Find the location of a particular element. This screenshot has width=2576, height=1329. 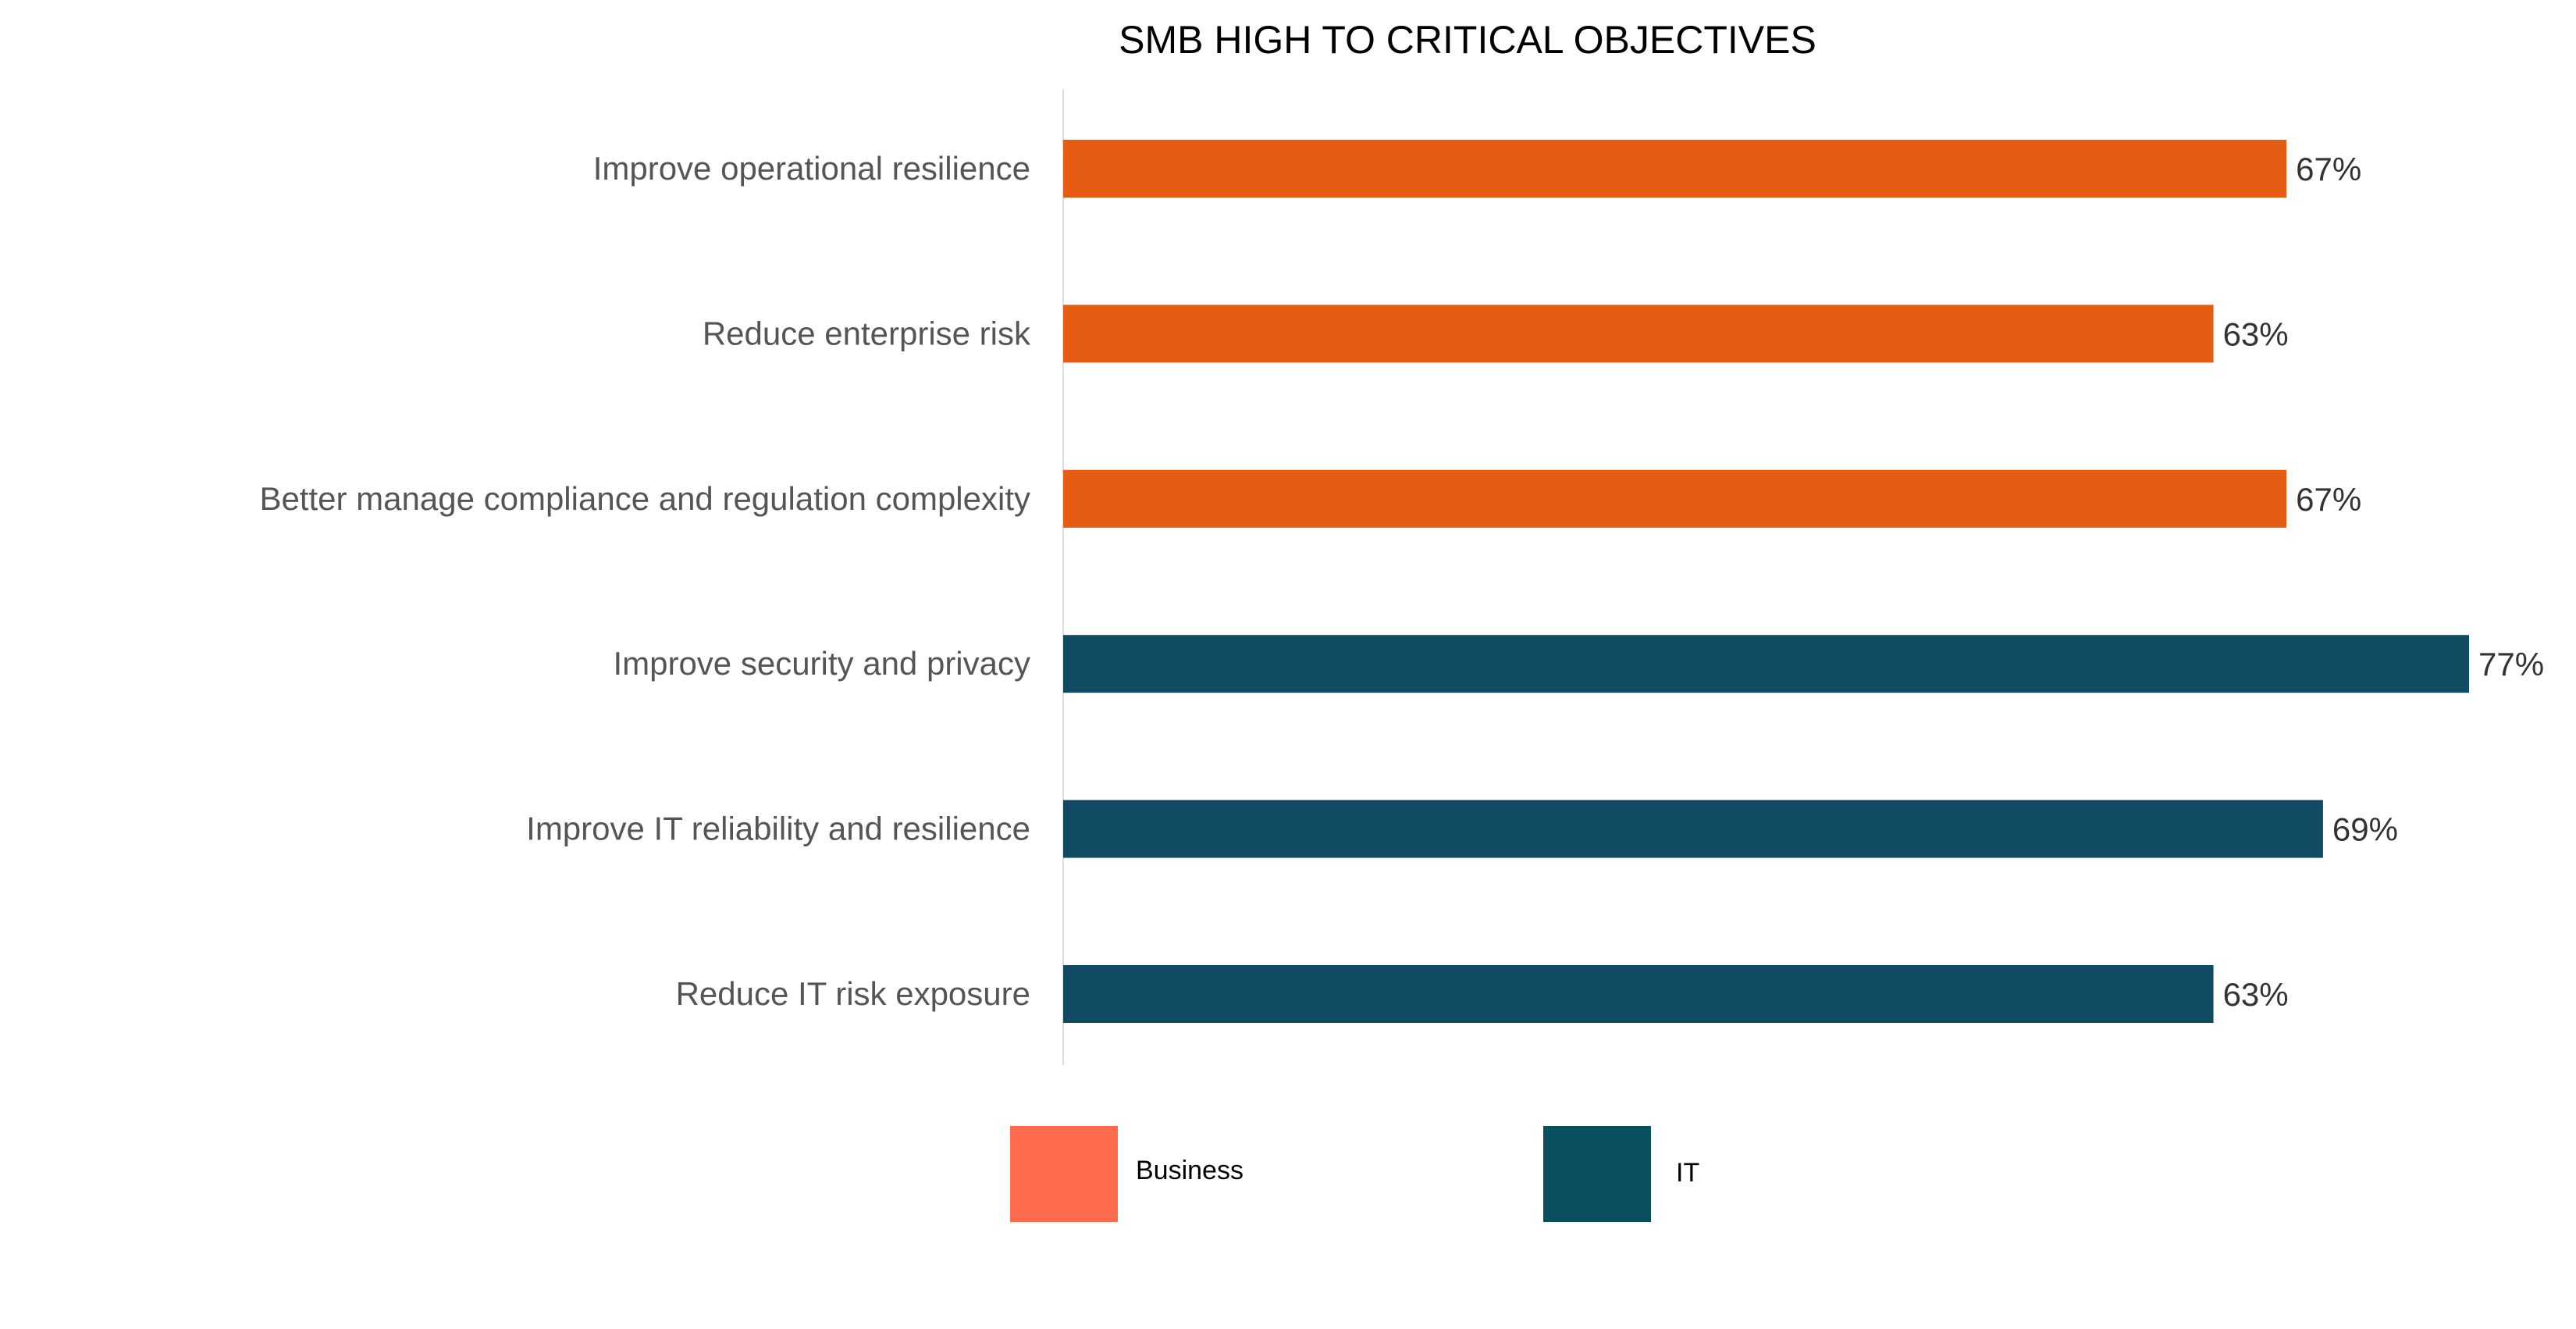

chart-title: SMB HIGH TO CRITICAL OBJECTIVES is located at coordinates (1467, 40).